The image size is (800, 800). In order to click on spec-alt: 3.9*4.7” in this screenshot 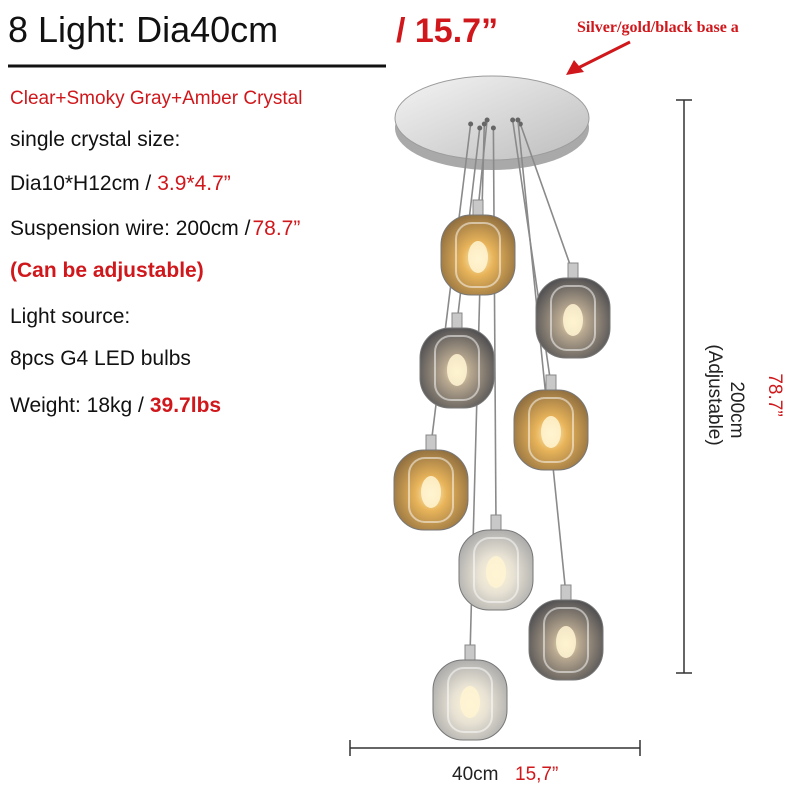, I will do `click(194, 183)`.